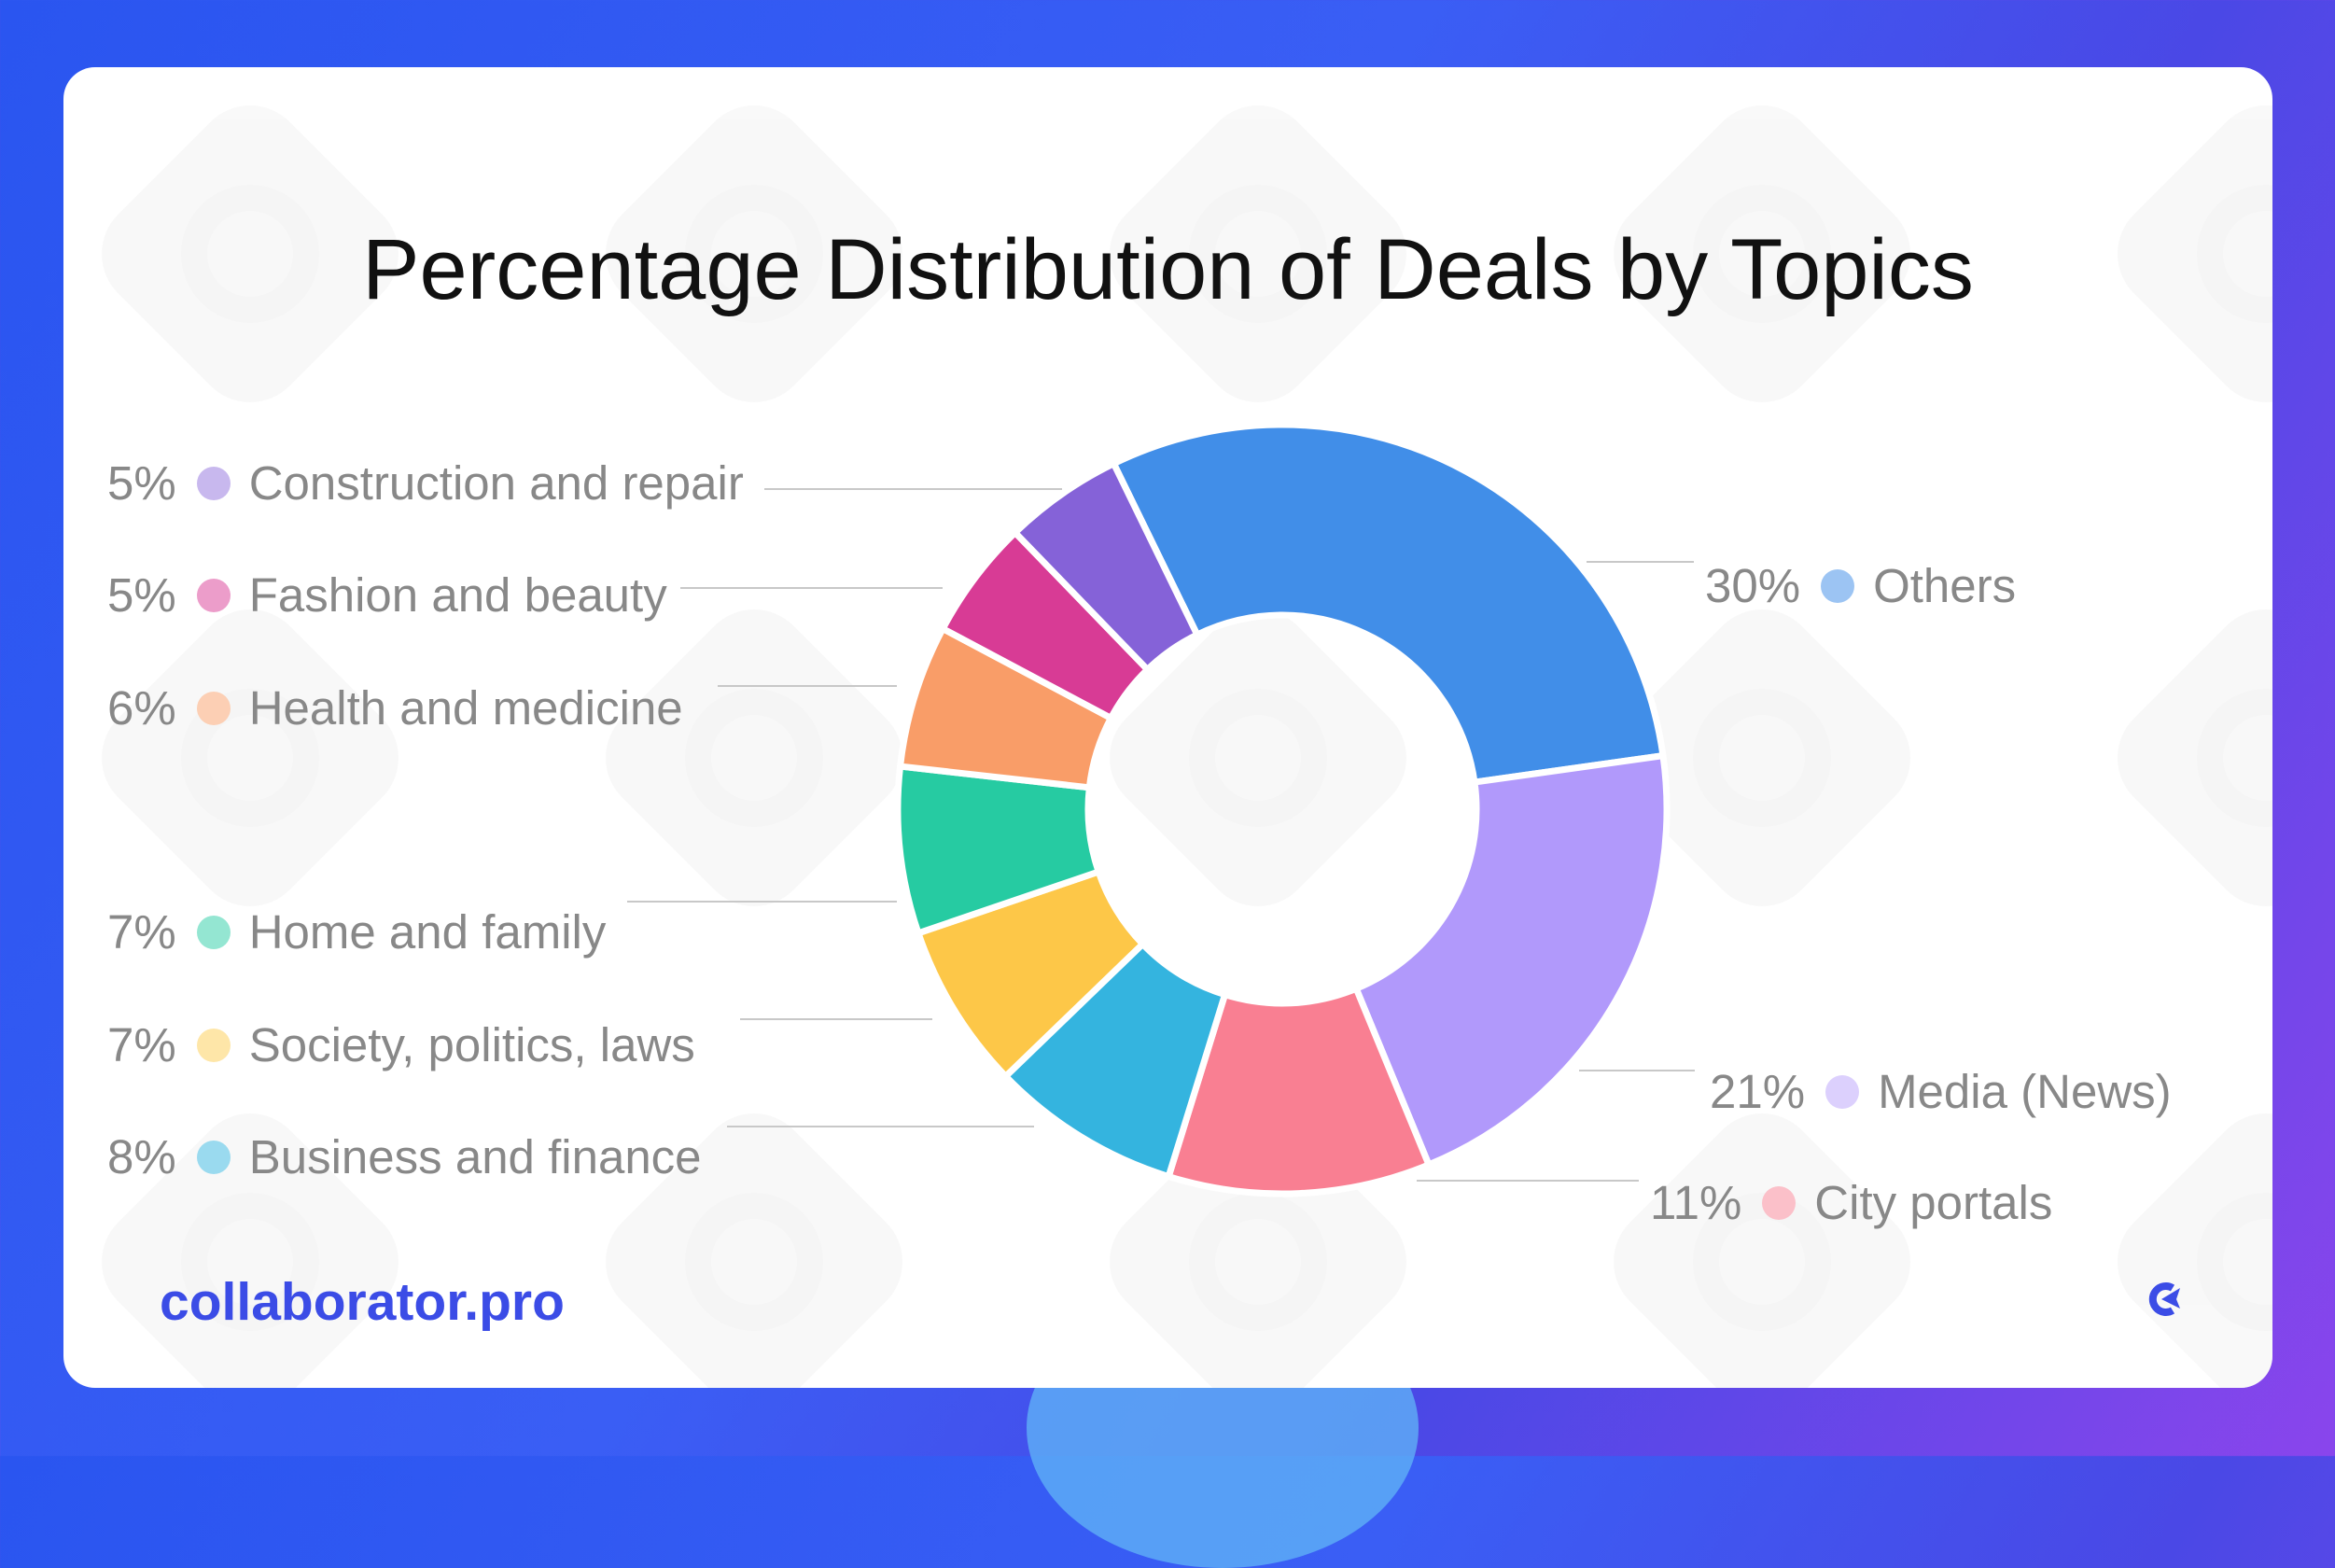 The height and width of the screenshot is (1568, 2335). I want to click on donut-slice-media-news-, so click(1512, 960).